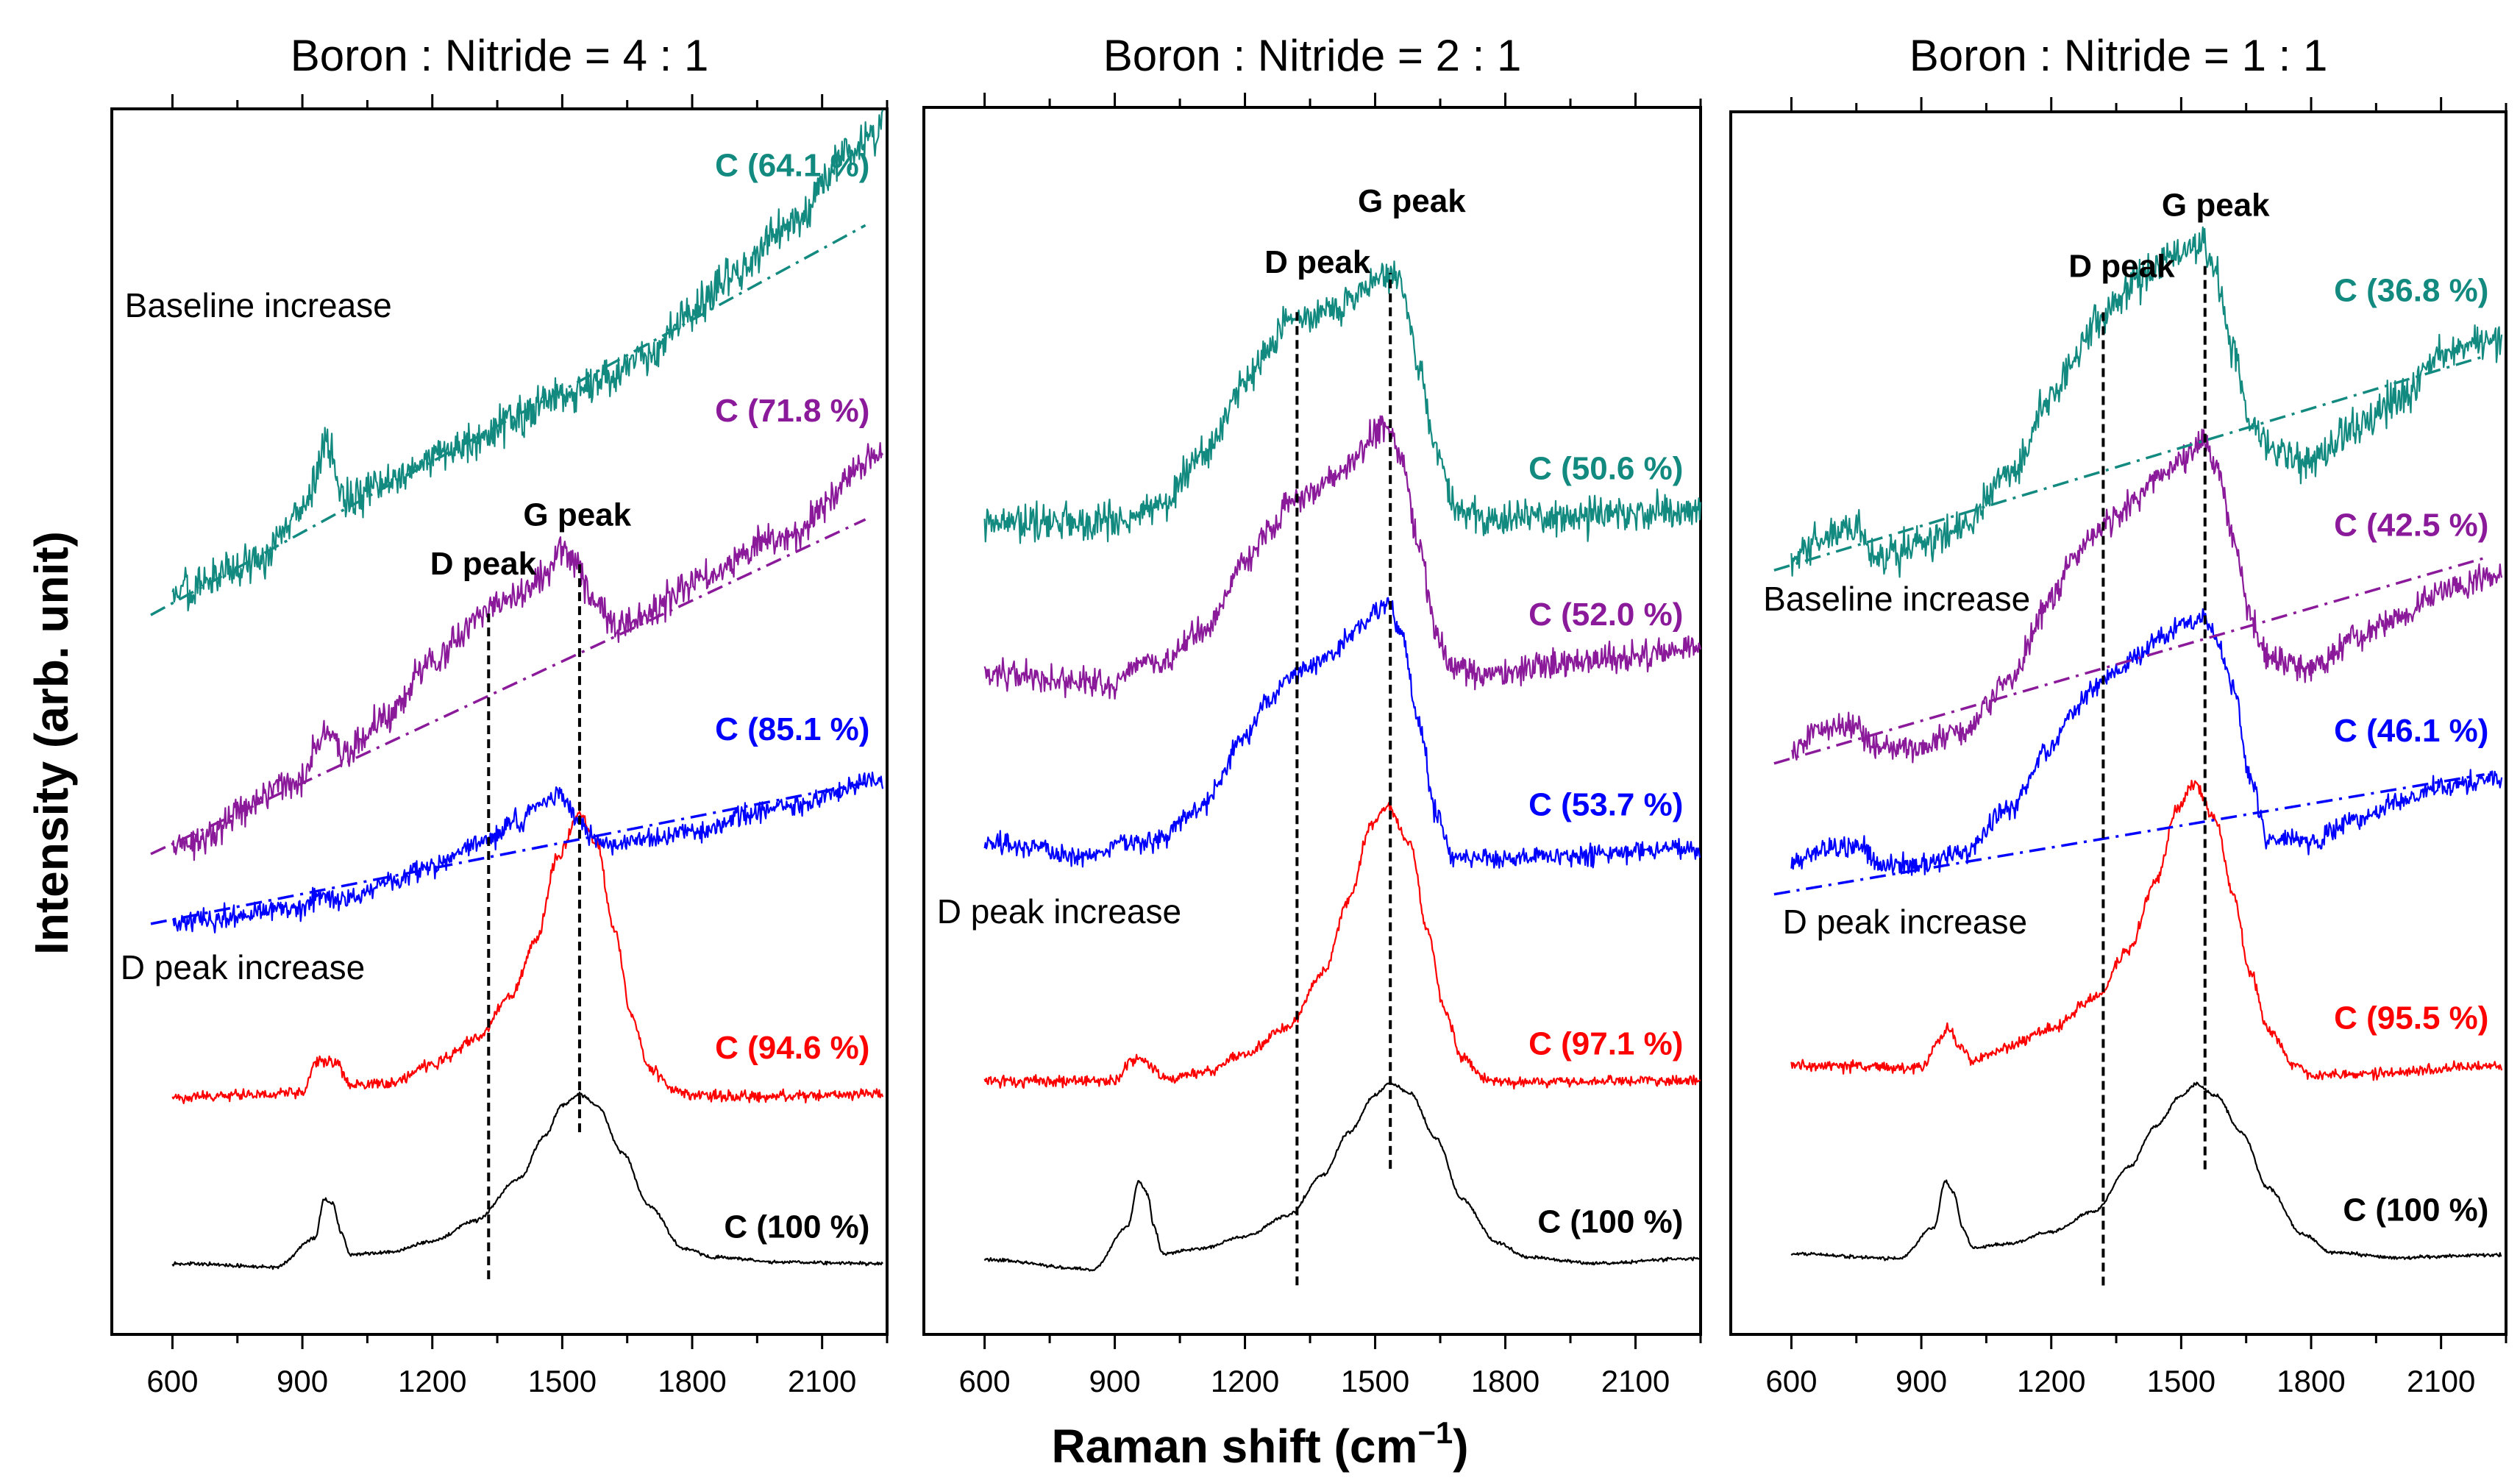  What do you see at coordinates (1605, 1044) in the screenshot?
I see `series-label-c-97-1: C (97.1 %)` at bounding box center [1605, 1044].